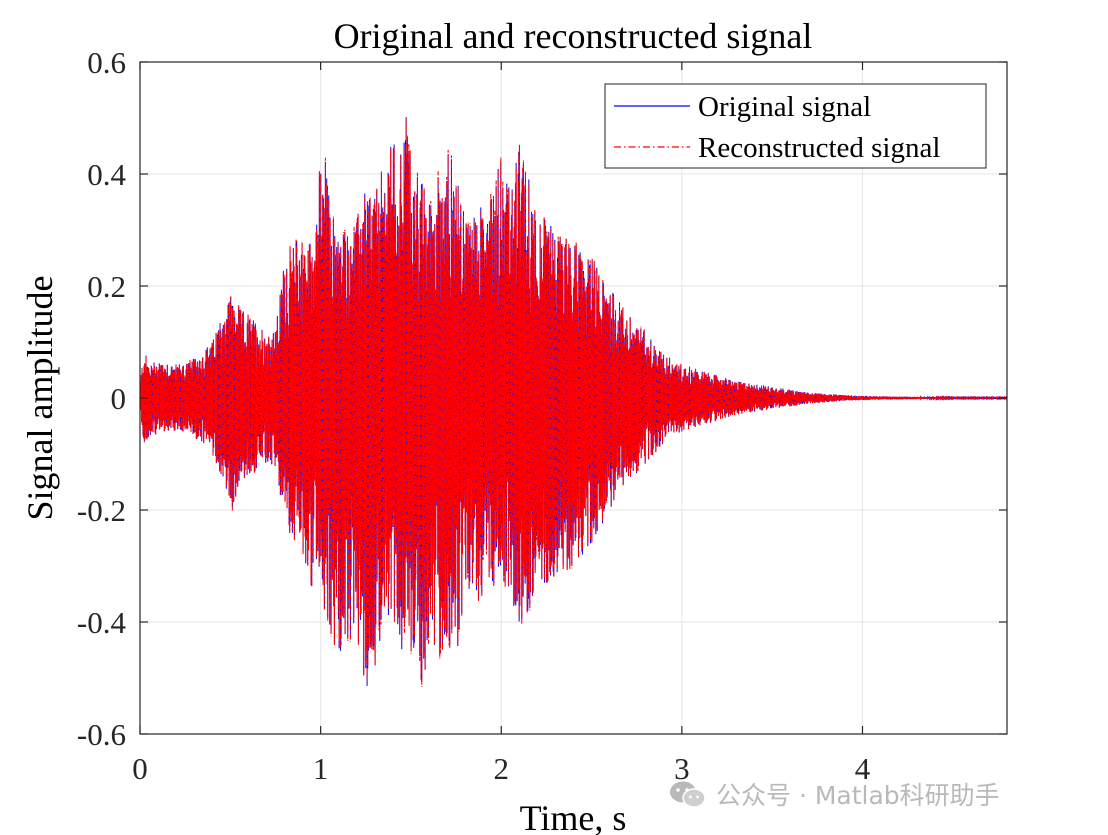  I want to click on y-axis-label: Signal amplitude, so click(40, 398).